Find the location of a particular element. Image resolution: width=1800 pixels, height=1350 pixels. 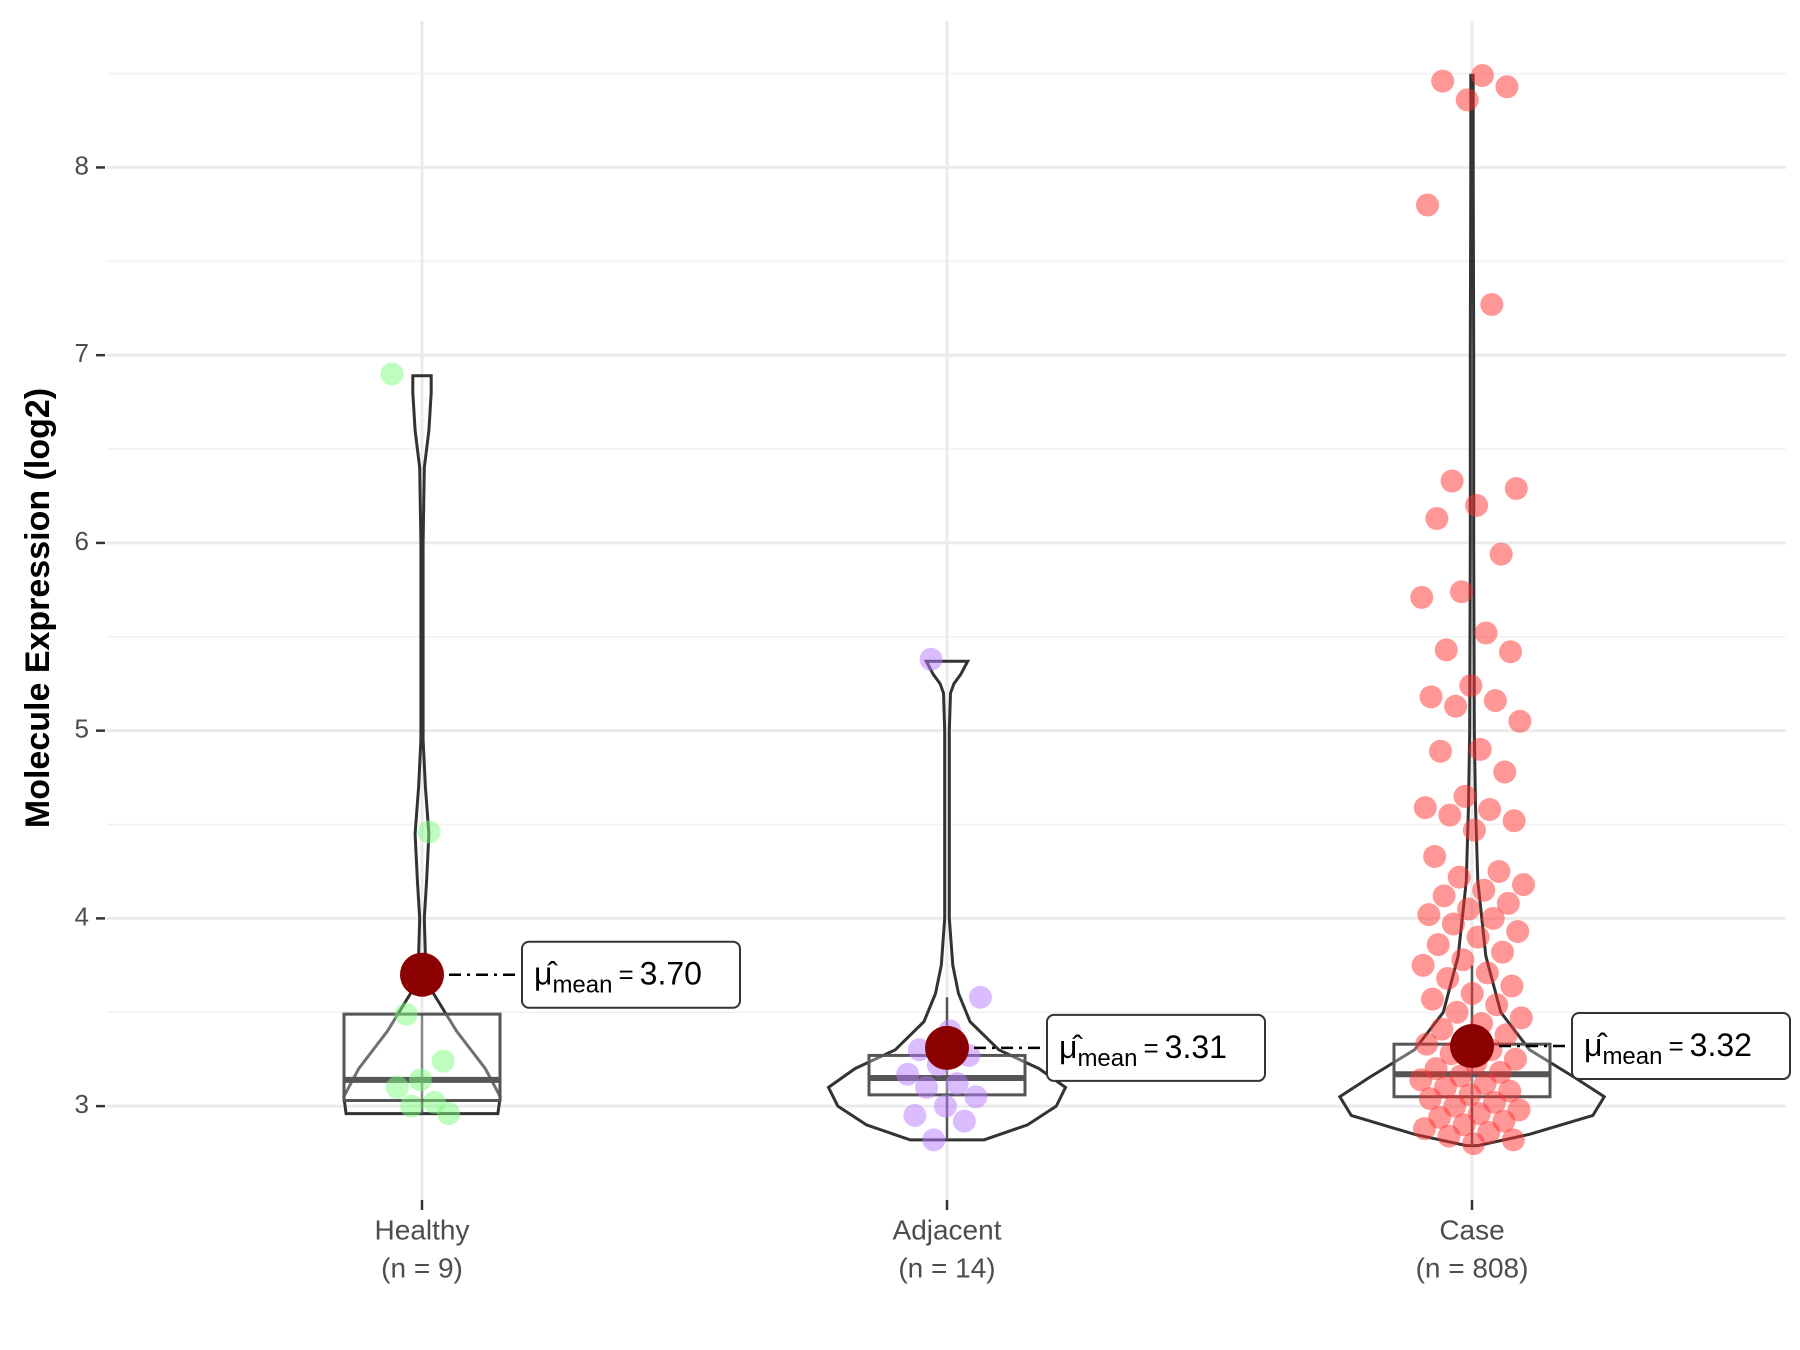

violin is located at coordinates (1472, 610).